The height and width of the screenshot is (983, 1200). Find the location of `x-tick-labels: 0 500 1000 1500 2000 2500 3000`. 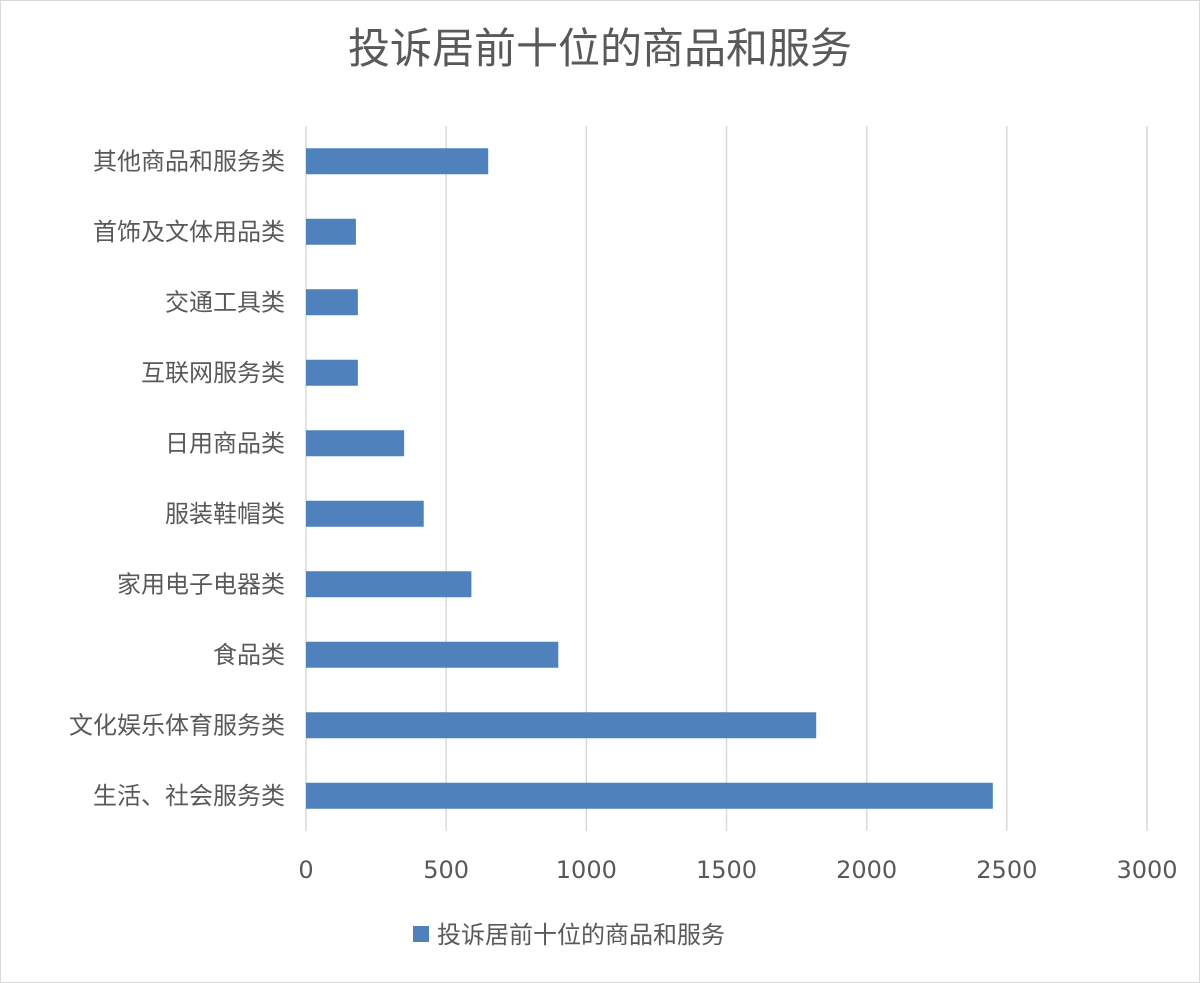

x-tick-labels: 0 500 1000 1500 2000 2500 3000 is located at coordinates (737, 870).